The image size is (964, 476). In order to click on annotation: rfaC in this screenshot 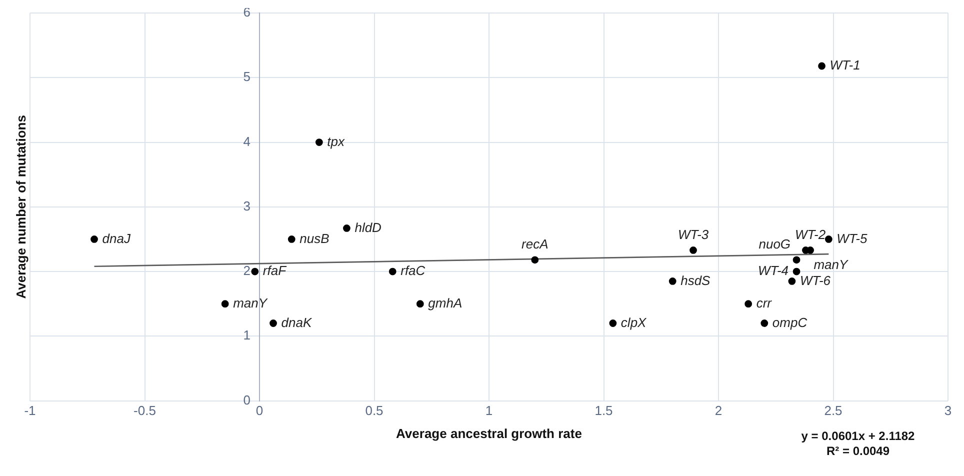, I will do `click(413, 270)`.